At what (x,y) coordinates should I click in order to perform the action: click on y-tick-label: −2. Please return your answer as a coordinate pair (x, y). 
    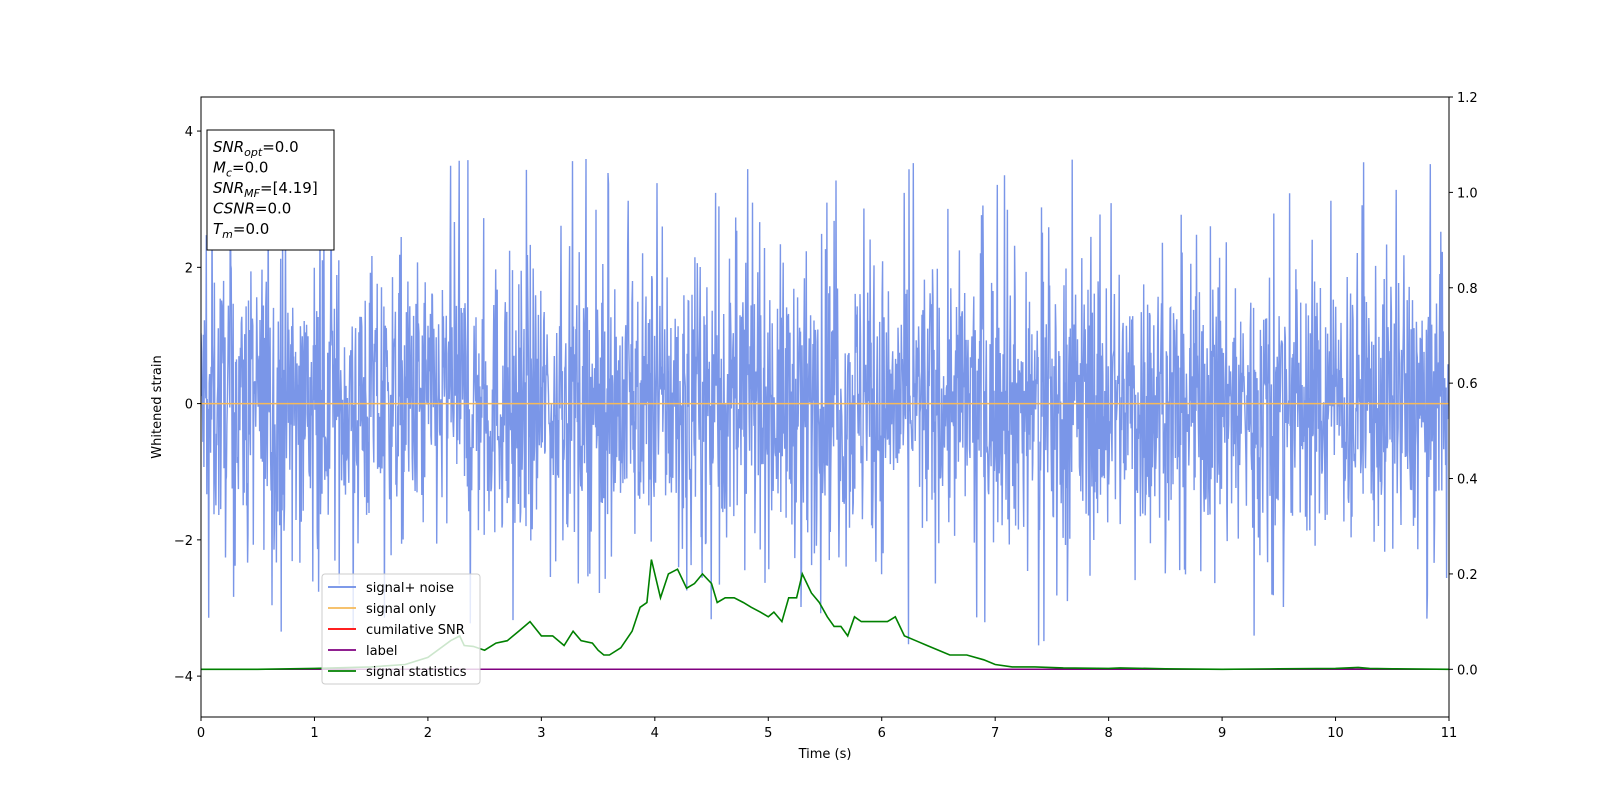
    Looking at the image, I should click on (183, 541).